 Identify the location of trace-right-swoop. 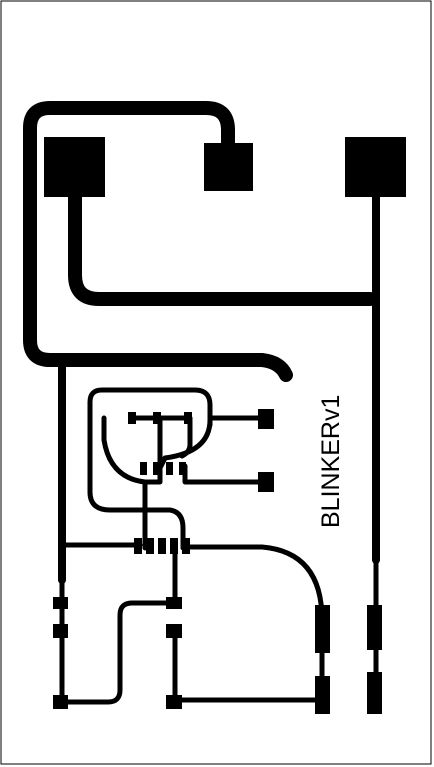
(255, 583).